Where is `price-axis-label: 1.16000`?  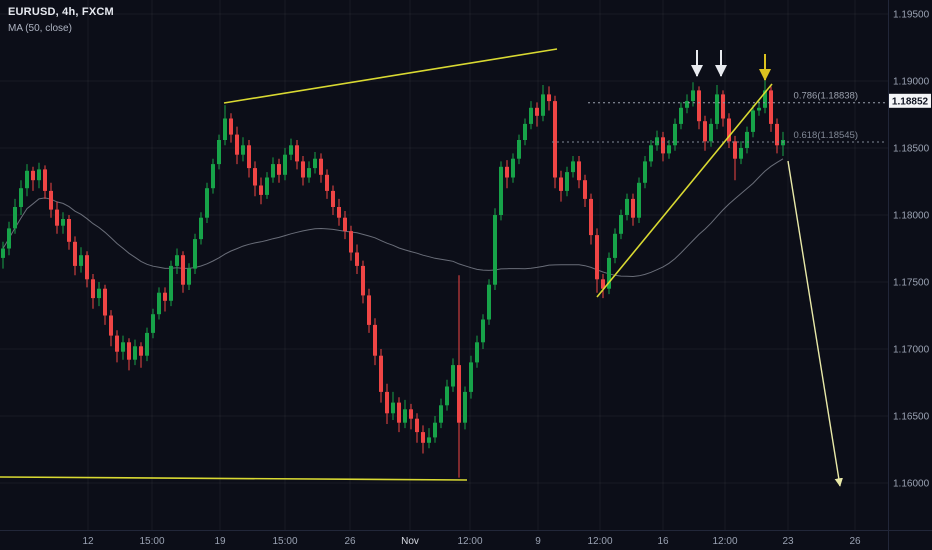
price-axis-label: 1.16000 is located at coordinates (911, 484).